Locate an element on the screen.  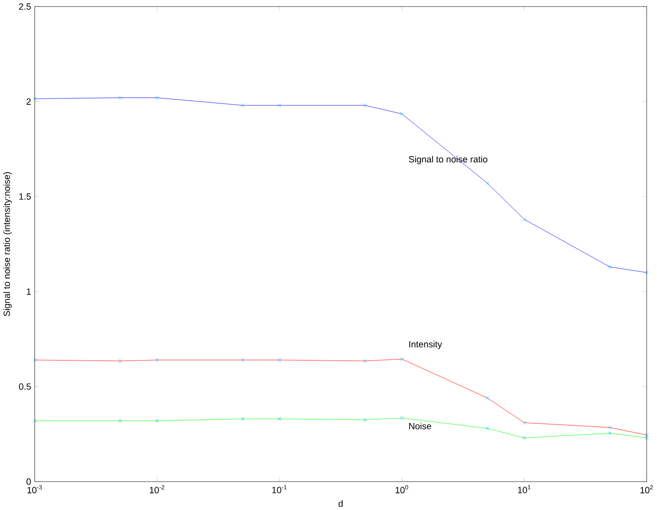
x-tick-label: 10$^{-2}$ is located at coordinates (157, 489).